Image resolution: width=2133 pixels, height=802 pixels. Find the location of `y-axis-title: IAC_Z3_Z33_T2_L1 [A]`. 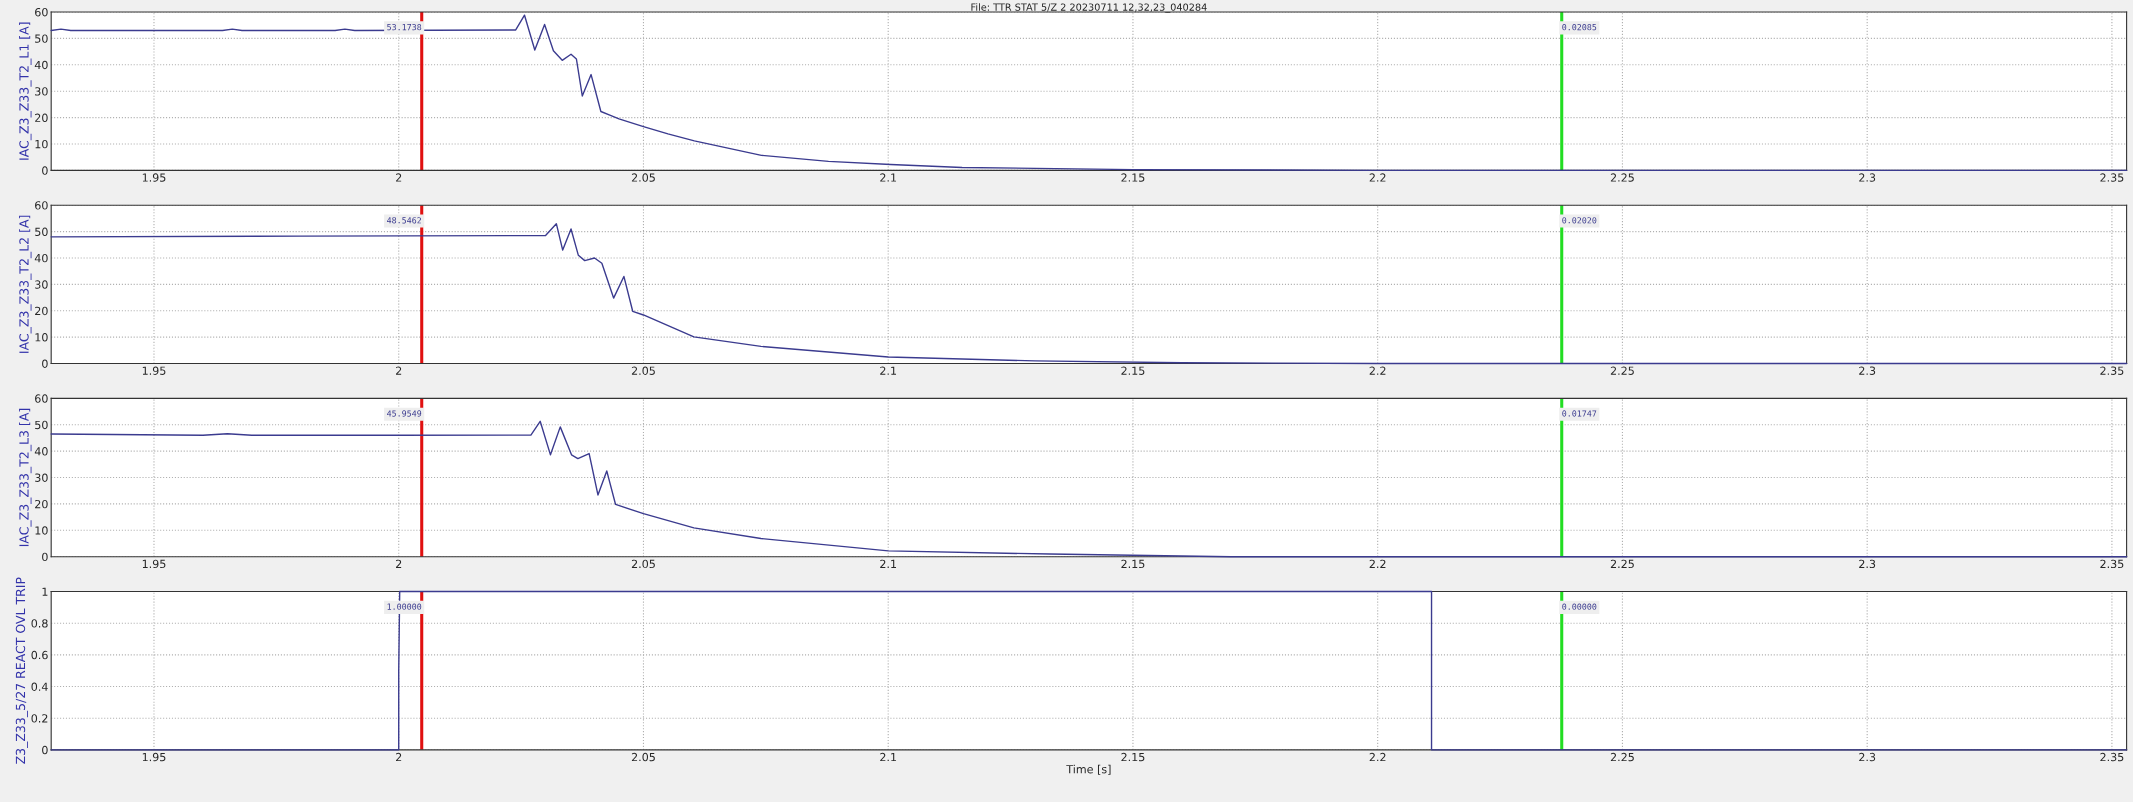

y-axis-title: IAC_Z3_Z33_T2_L1 [A] is located at coordinates (25, 91).